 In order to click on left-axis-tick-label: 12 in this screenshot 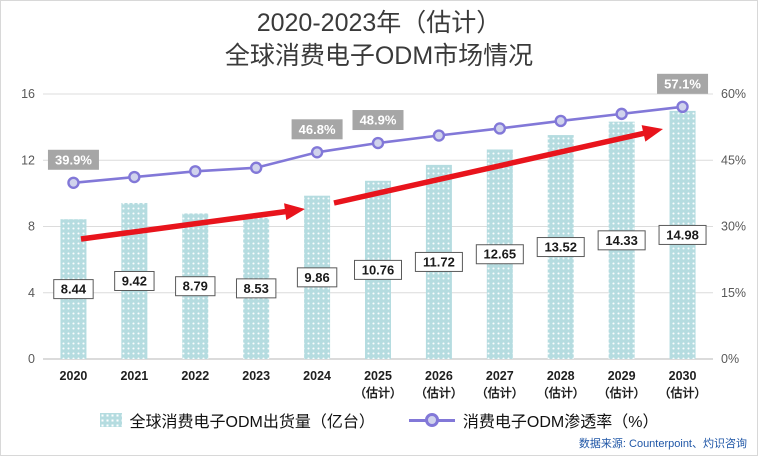, I will do `click(28, 160)`.